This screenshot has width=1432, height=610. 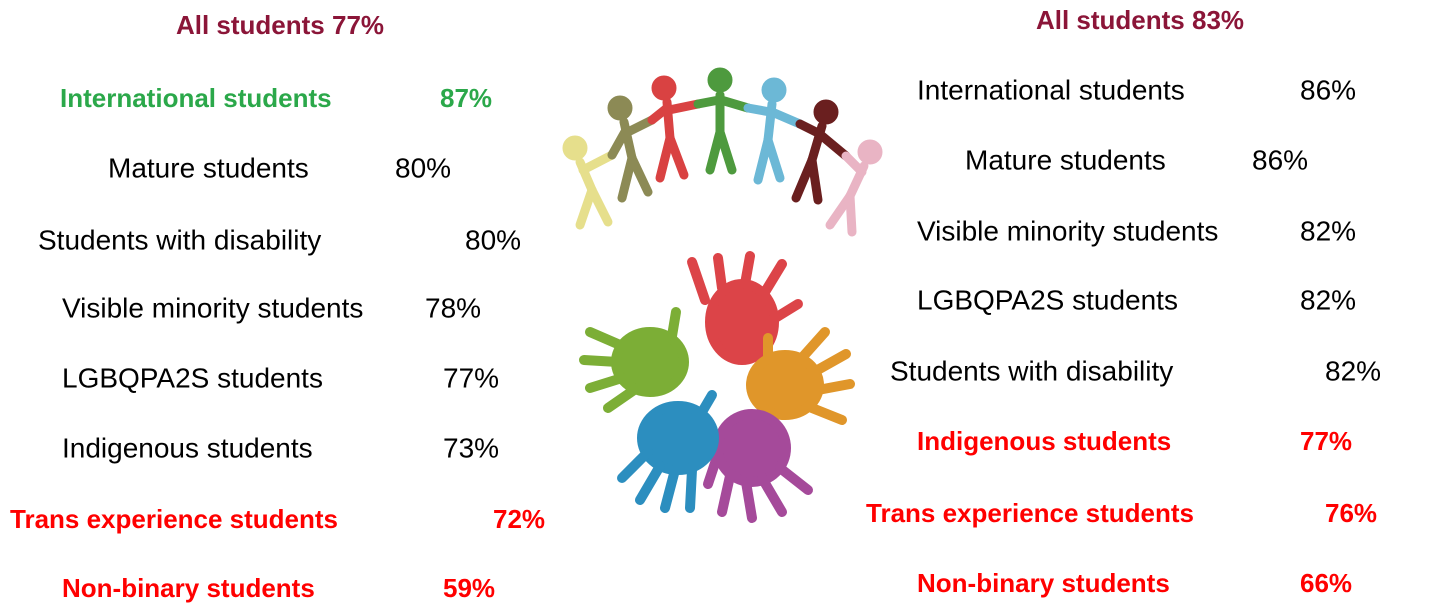 I want to click on row-value: 87%, so click(x=466, y=98).